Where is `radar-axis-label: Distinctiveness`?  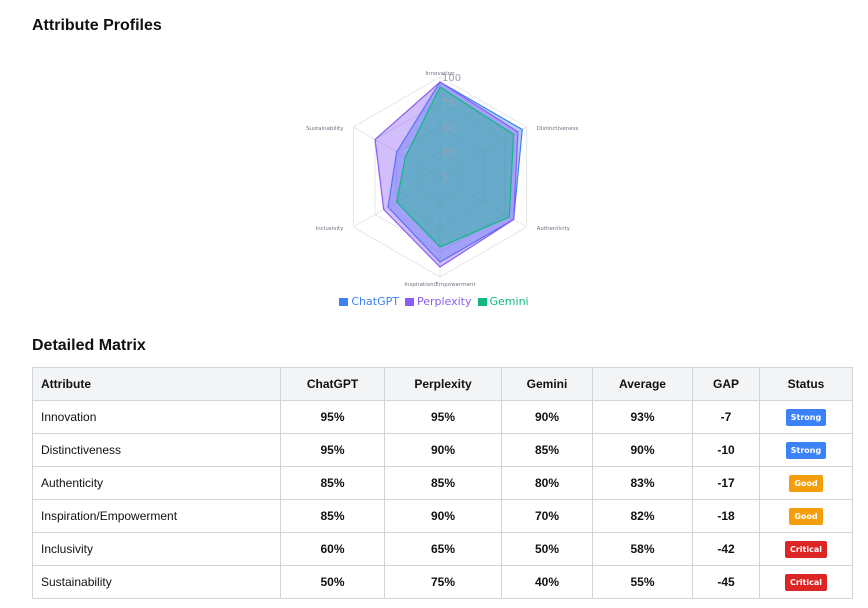
radar-axis-label: Distinctiveness is located at coordinates (558, 129).